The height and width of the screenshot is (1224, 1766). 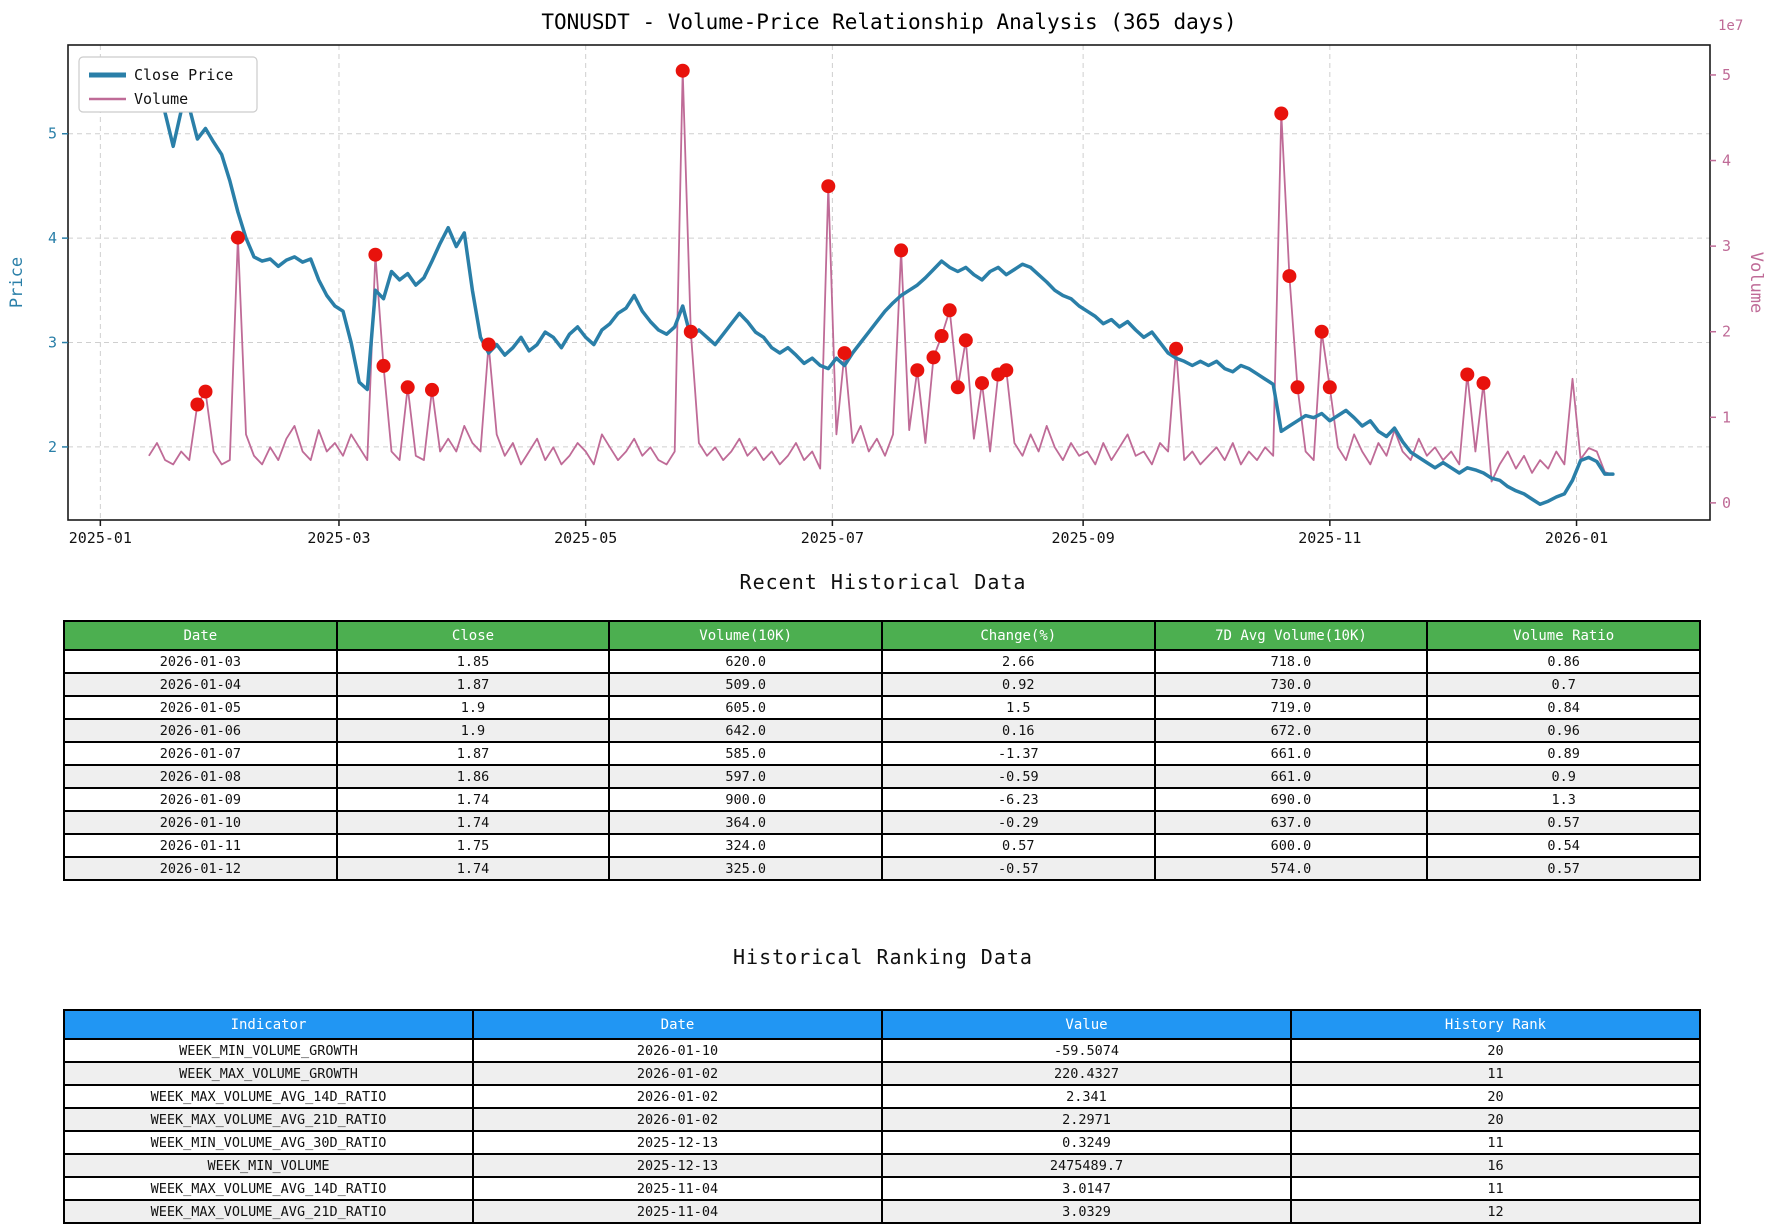 What do you see at coordinates (745, 868) in the screenshot?
I see `table-cell: 325.0` at bounding box center [745, 868].